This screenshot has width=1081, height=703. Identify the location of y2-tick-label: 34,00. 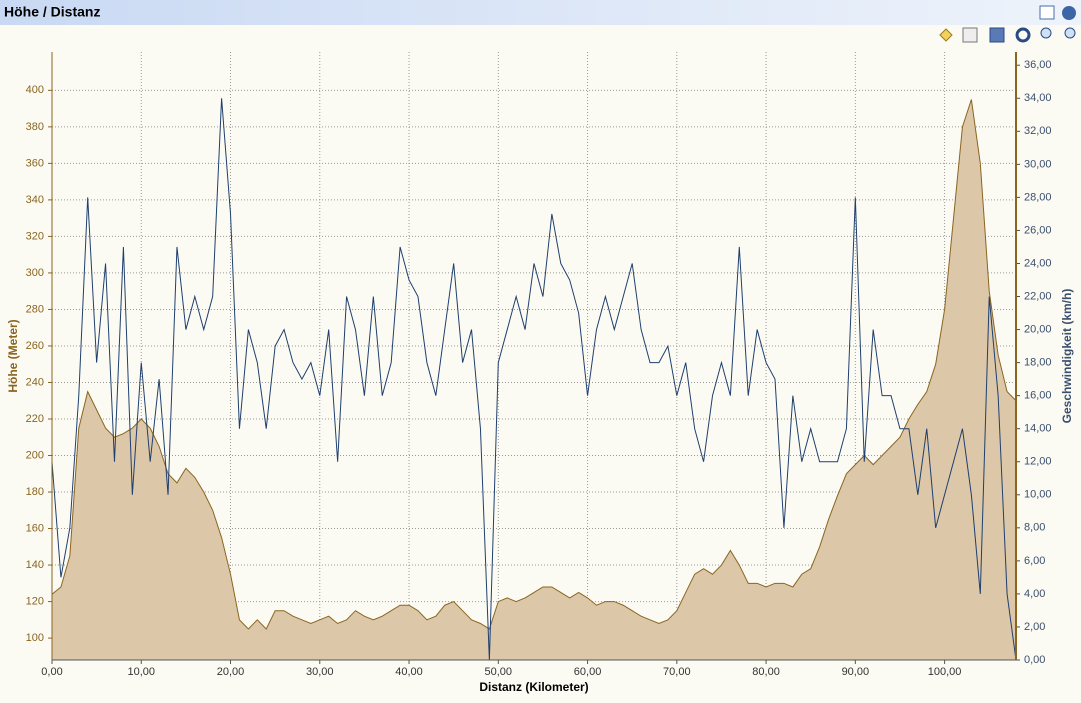
(1038, 98).